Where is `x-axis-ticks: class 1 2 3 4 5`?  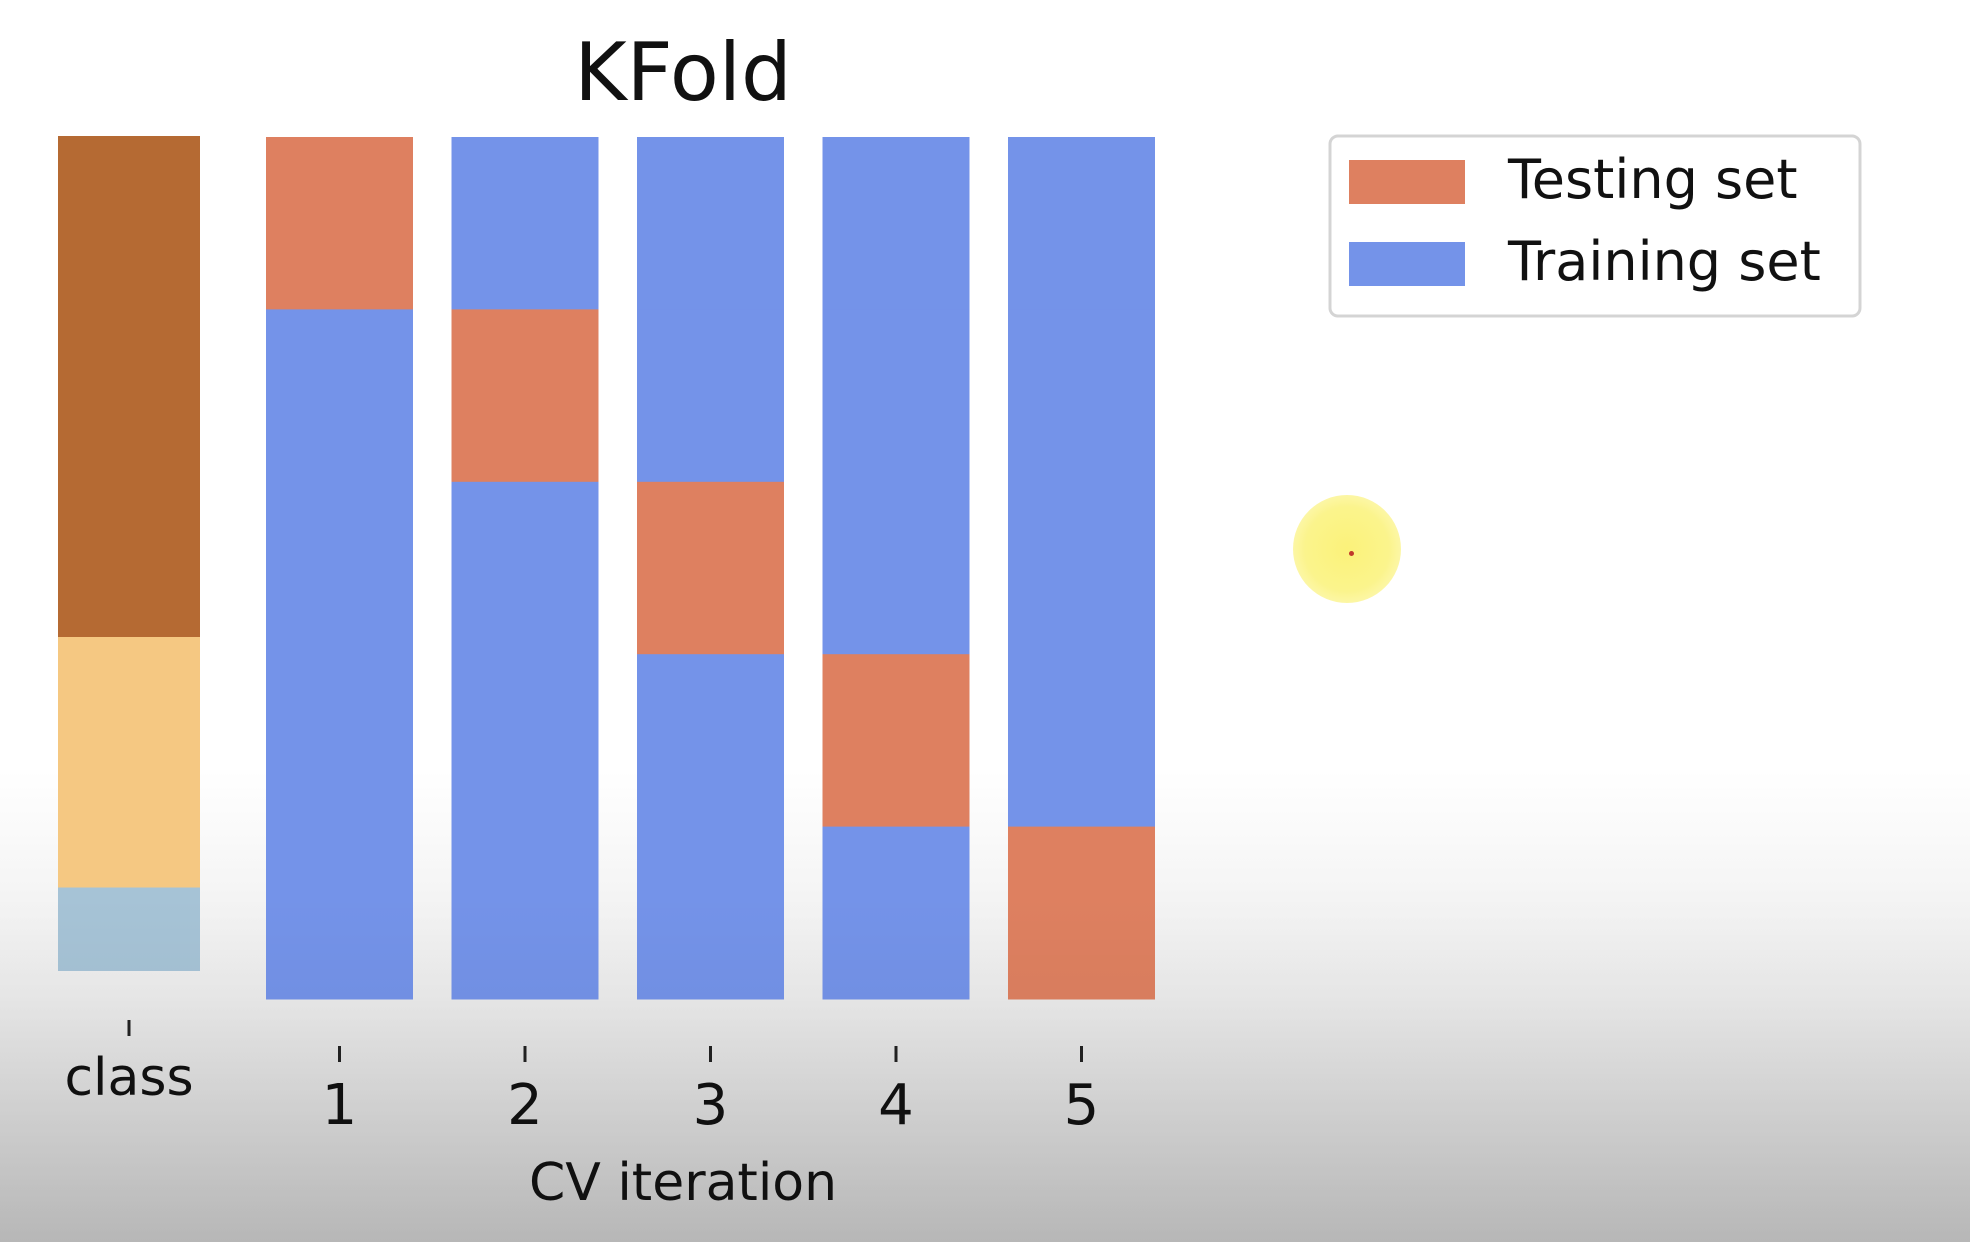 x-axis-ticks: class 1 2 3 4 5 is located at coordinates (581, 1079).